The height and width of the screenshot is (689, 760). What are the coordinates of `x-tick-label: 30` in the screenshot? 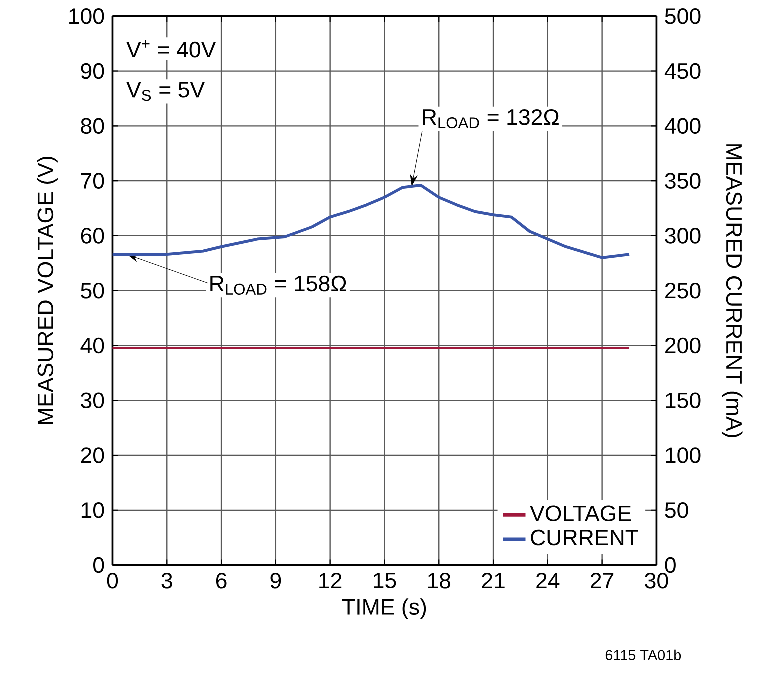 It's located at (656, 581).